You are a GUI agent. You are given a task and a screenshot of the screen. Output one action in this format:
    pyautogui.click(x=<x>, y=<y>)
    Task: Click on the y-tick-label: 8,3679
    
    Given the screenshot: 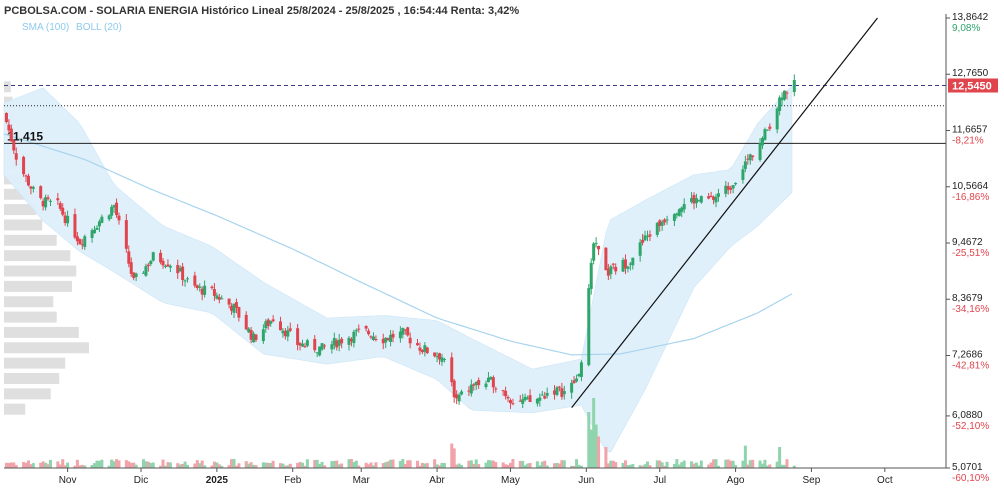 What is the action you would take?
    pyautogui.click(x=967, y=298)
    